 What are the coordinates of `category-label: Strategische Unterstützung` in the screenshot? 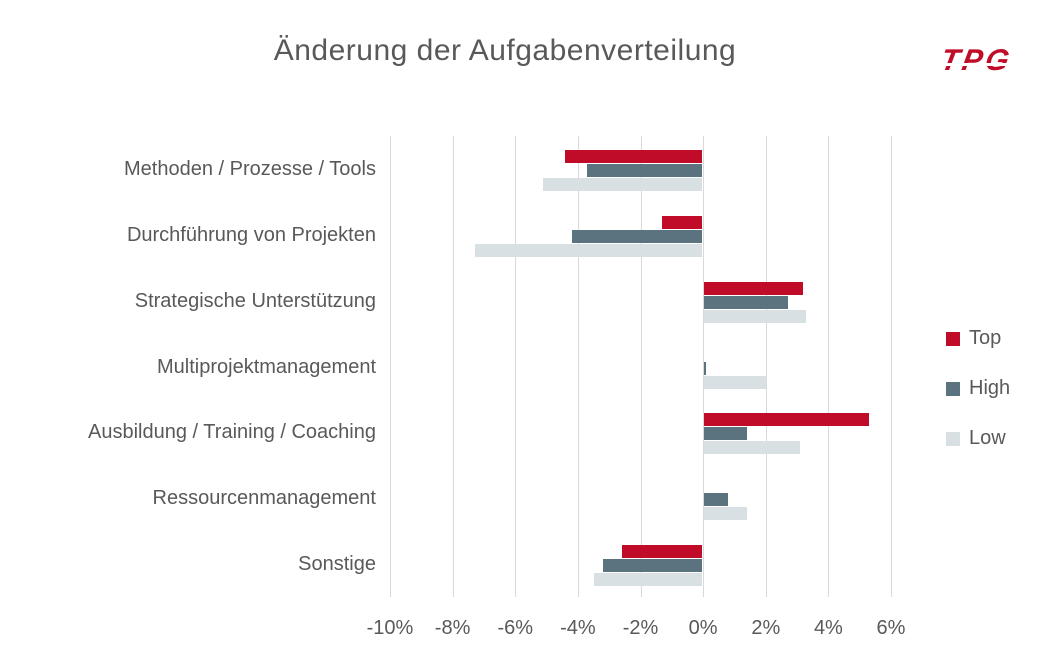 It's located at (255, 300).